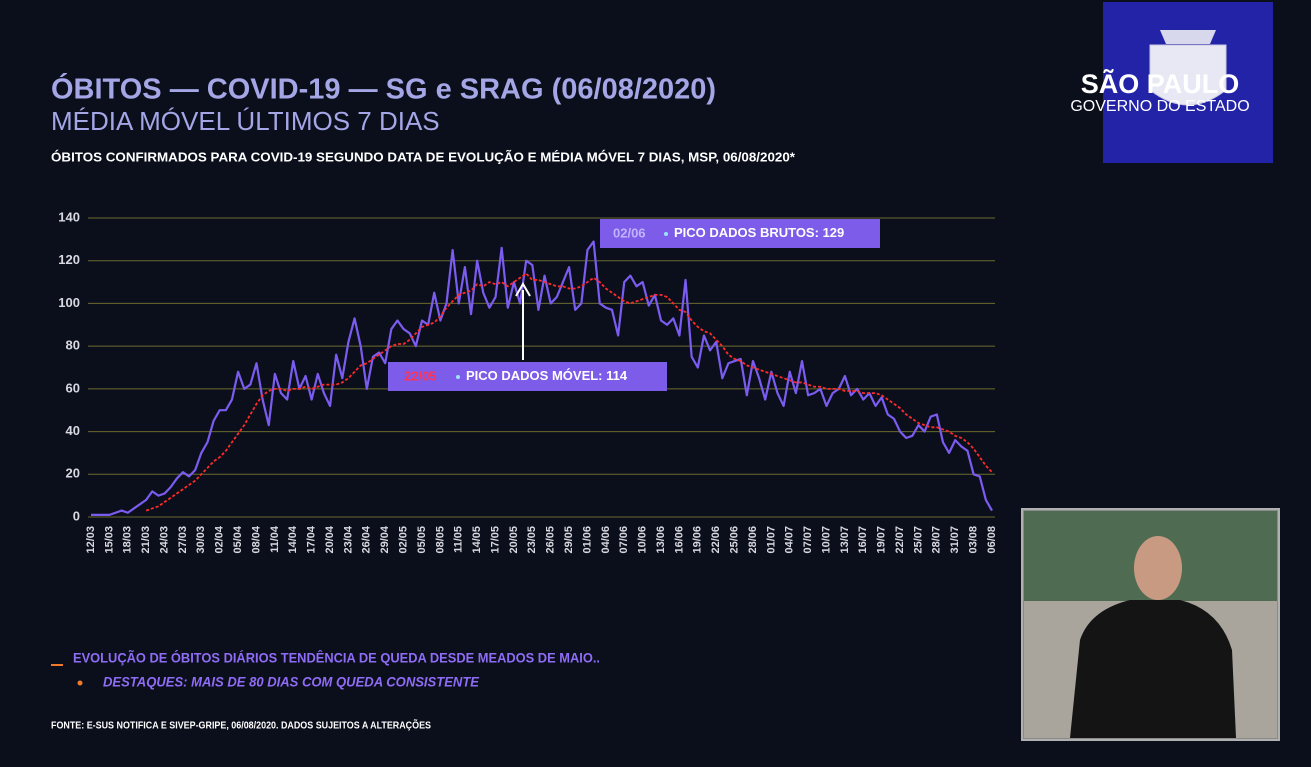 Image resolution: width=1311 pixels, height=767 pixels. What do you see at coordinates (128, 540) in the screenshot?
I see `x-tick-label: 18/03` at bounding box center [128, 540].